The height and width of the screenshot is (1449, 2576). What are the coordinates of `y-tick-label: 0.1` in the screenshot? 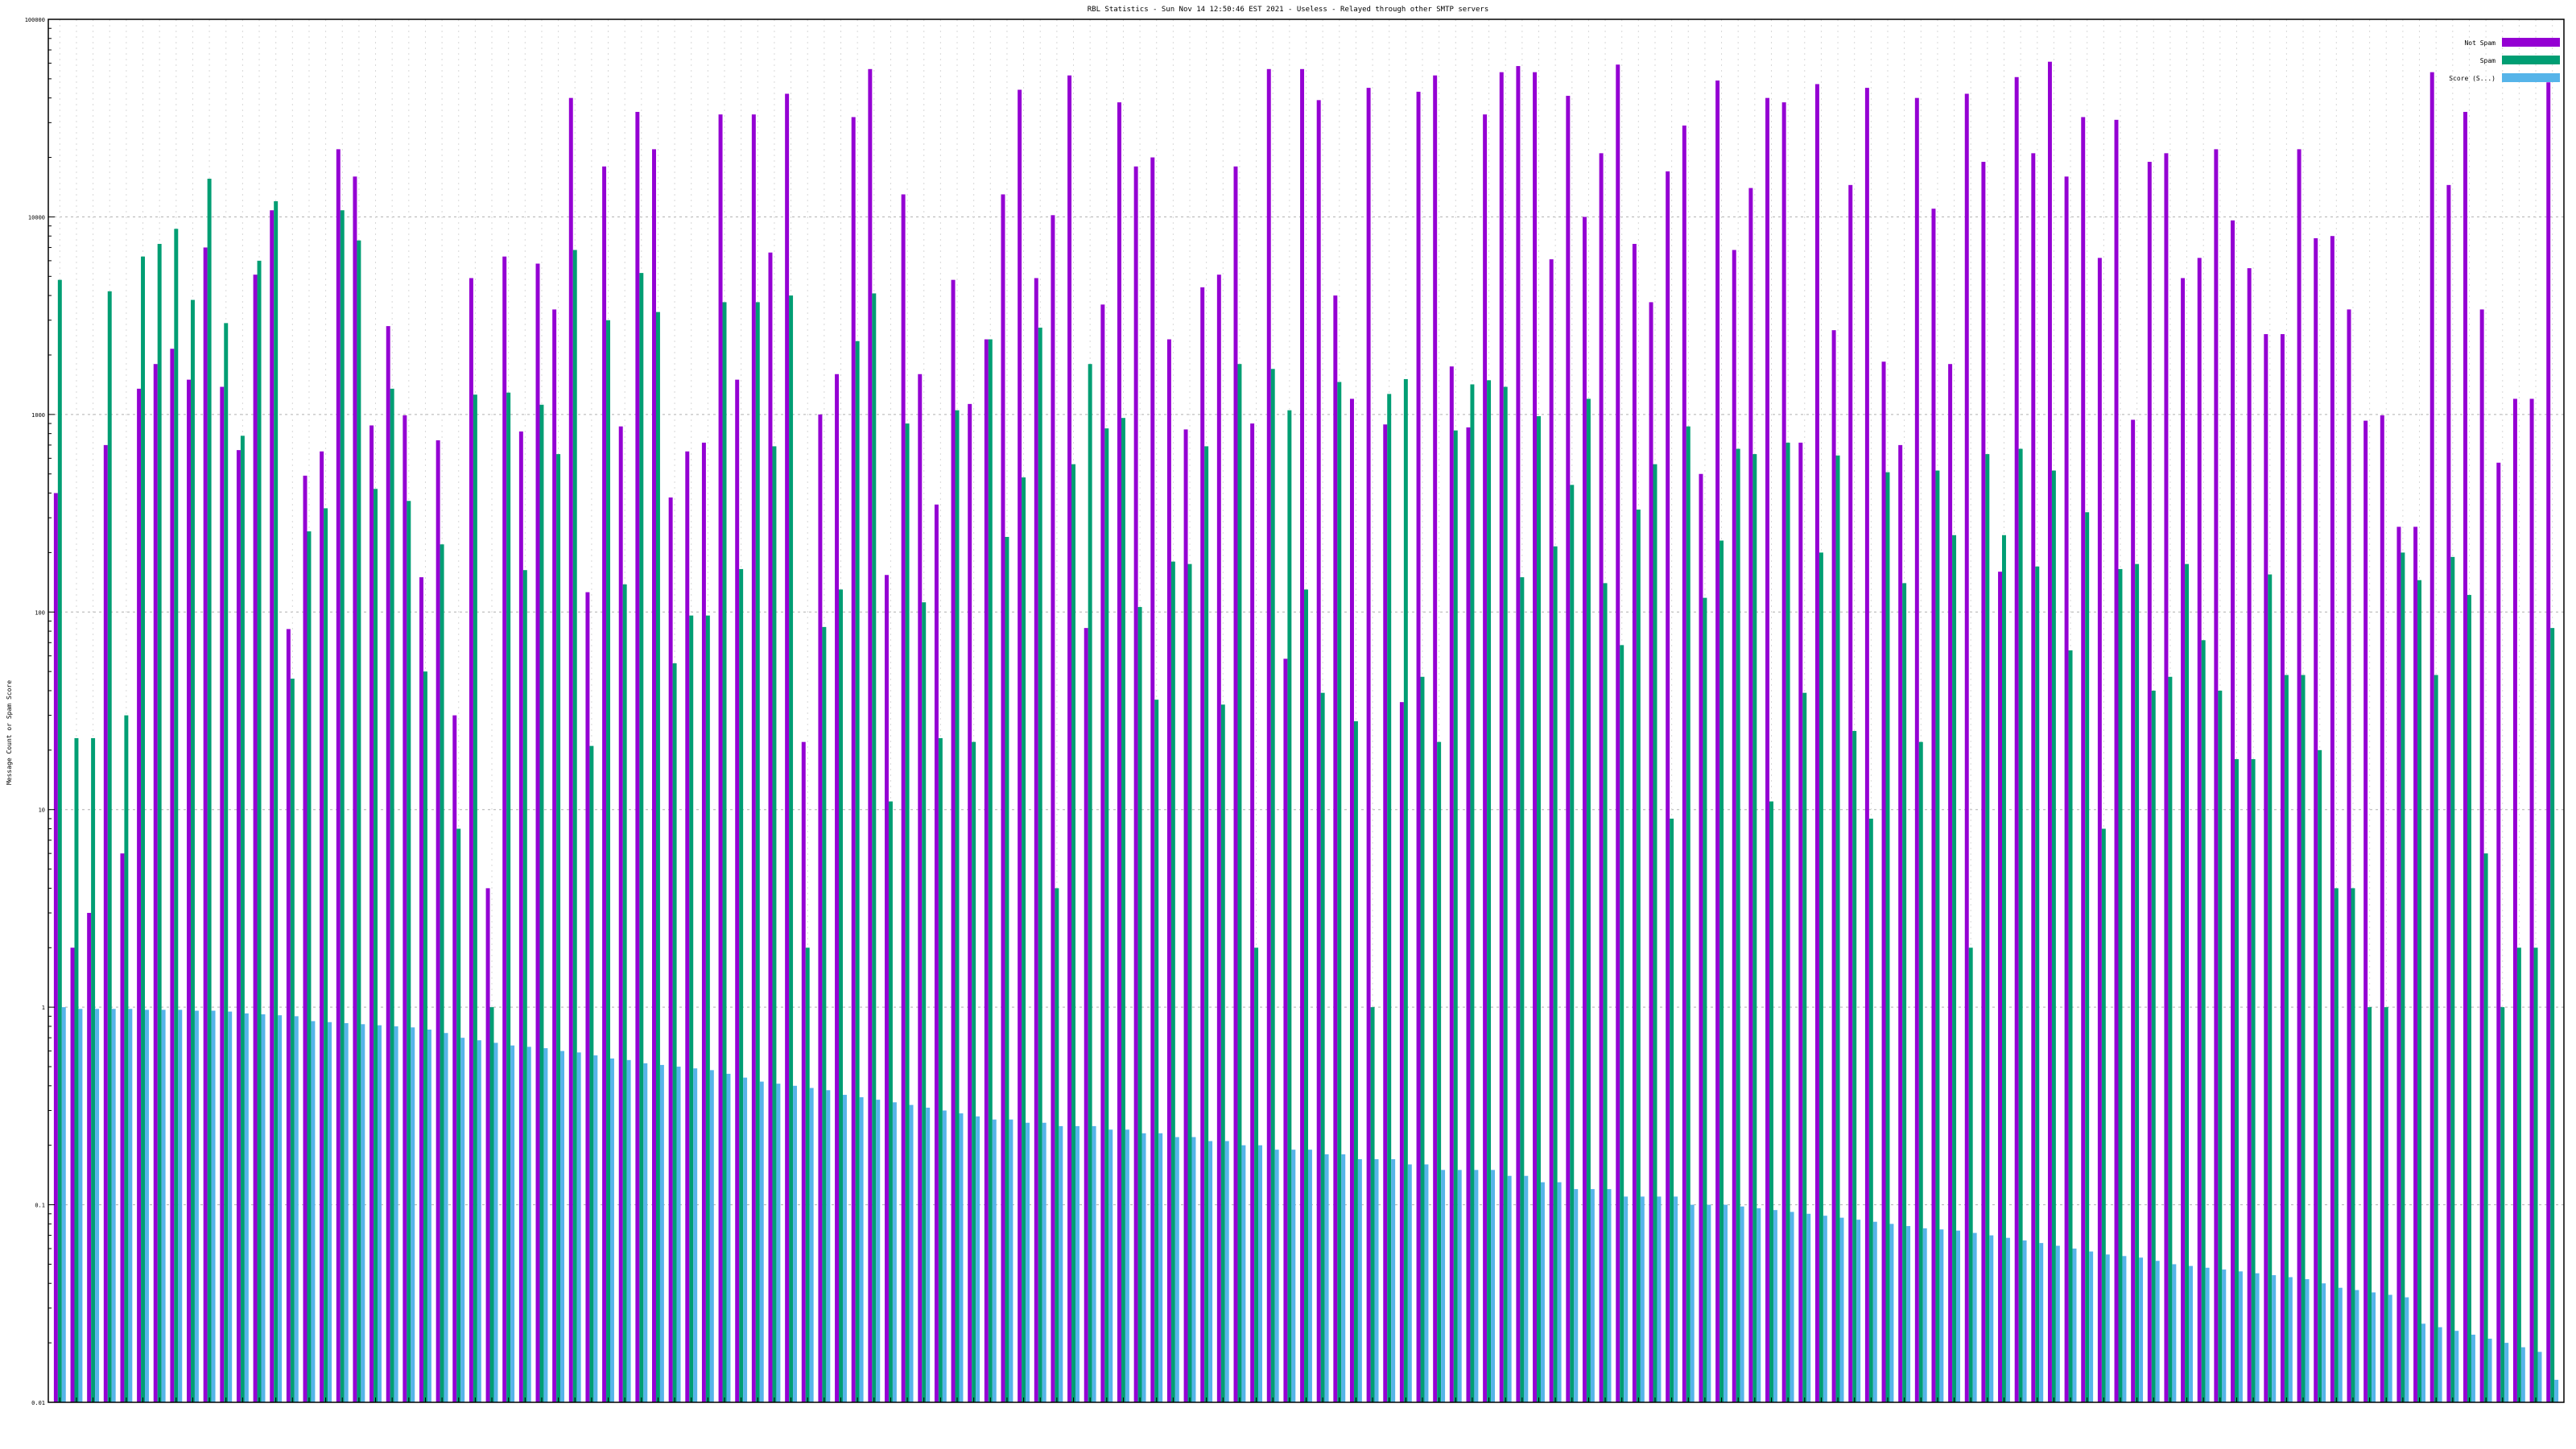 It's located at (40, 1206).